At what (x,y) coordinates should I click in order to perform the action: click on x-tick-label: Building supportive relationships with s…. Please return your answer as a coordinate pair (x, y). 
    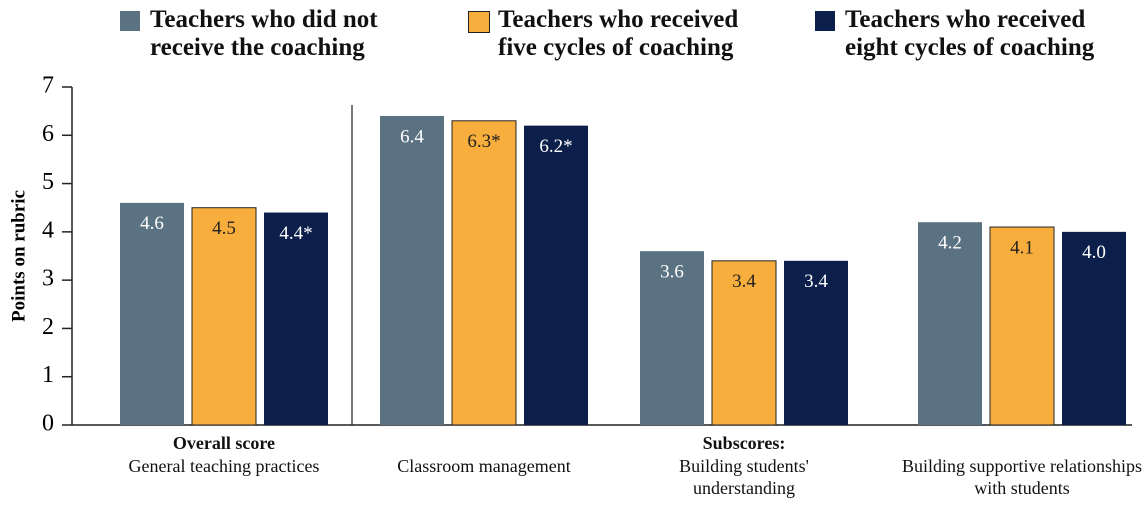
    Looking at the image, I should click on (1022, 477).